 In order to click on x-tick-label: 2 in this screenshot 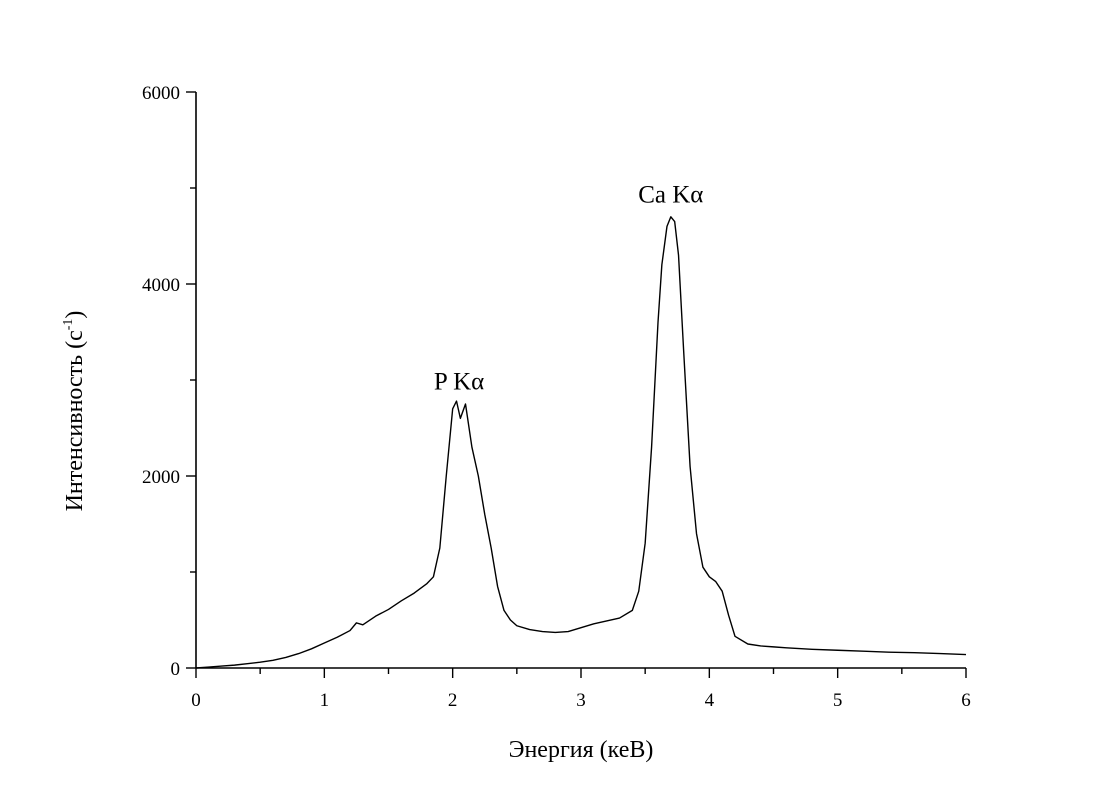, I will do `click(453, 700)`.